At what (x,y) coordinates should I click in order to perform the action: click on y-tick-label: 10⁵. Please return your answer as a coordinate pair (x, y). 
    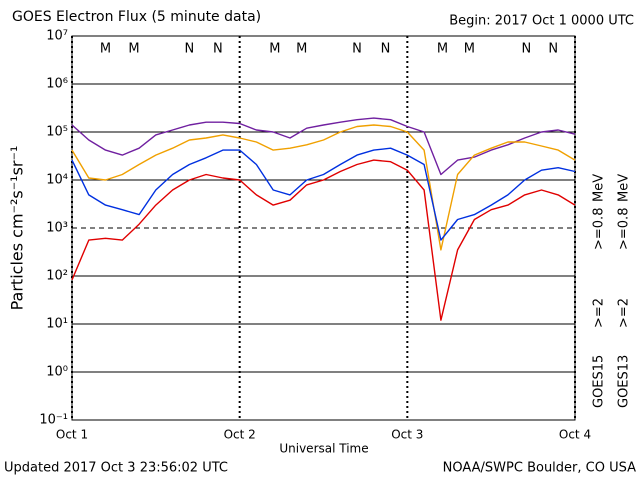
    Looking at the image, I should click on (57, 132).